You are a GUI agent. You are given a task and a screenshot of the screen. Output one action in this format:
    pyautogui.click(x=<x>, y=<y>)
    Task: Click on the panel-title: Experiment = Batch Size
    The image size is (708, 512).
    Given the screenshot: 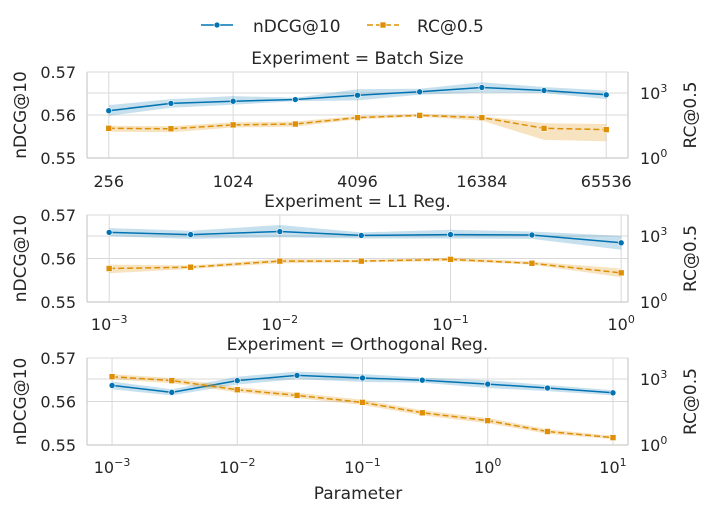 What is the action you would take?
    pyautogui.click(x=357, y=59)
    